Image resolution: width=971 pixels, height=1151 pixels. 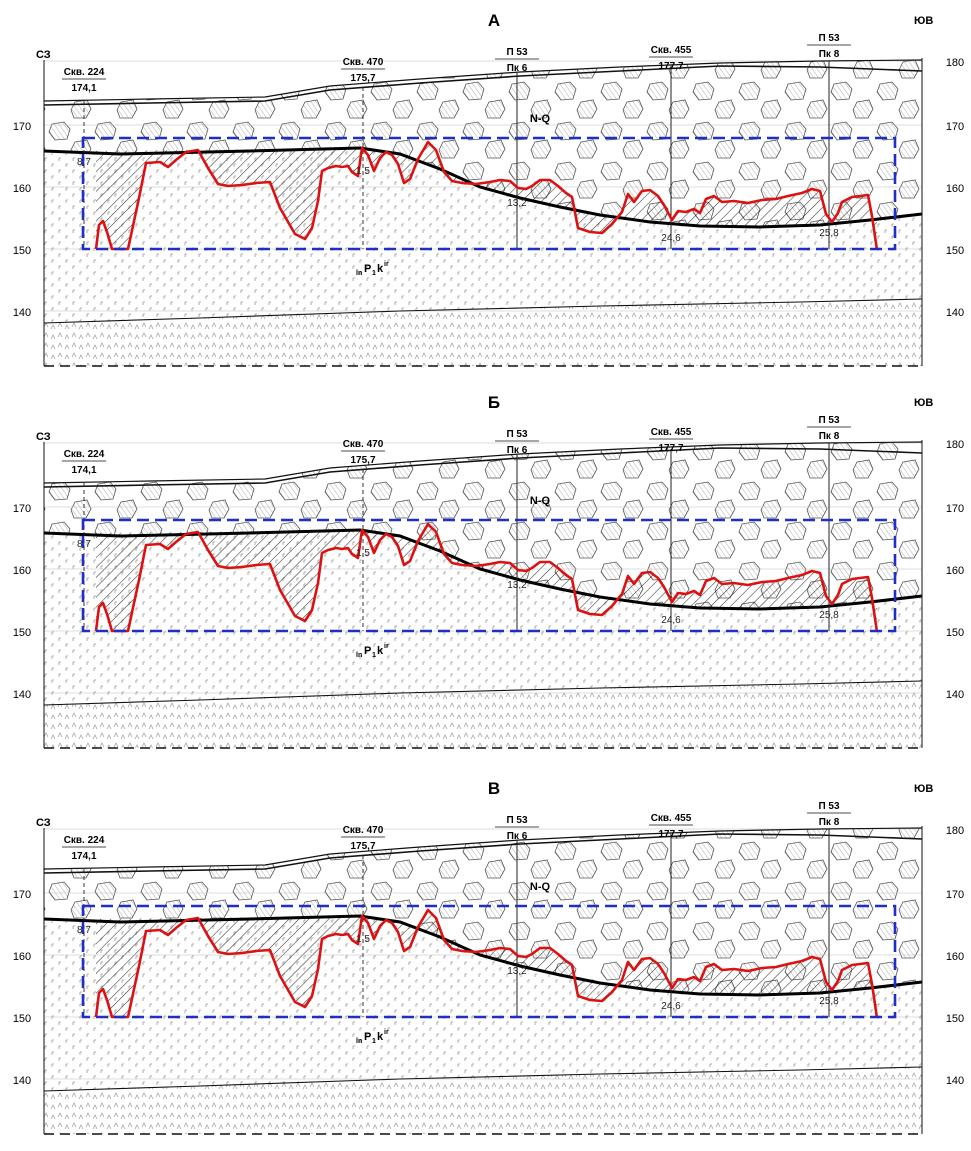 What do you see at coordinates (22, 633) in the screenshot?
I see `y-tick-left: 150` at bounding box center [22, 633].